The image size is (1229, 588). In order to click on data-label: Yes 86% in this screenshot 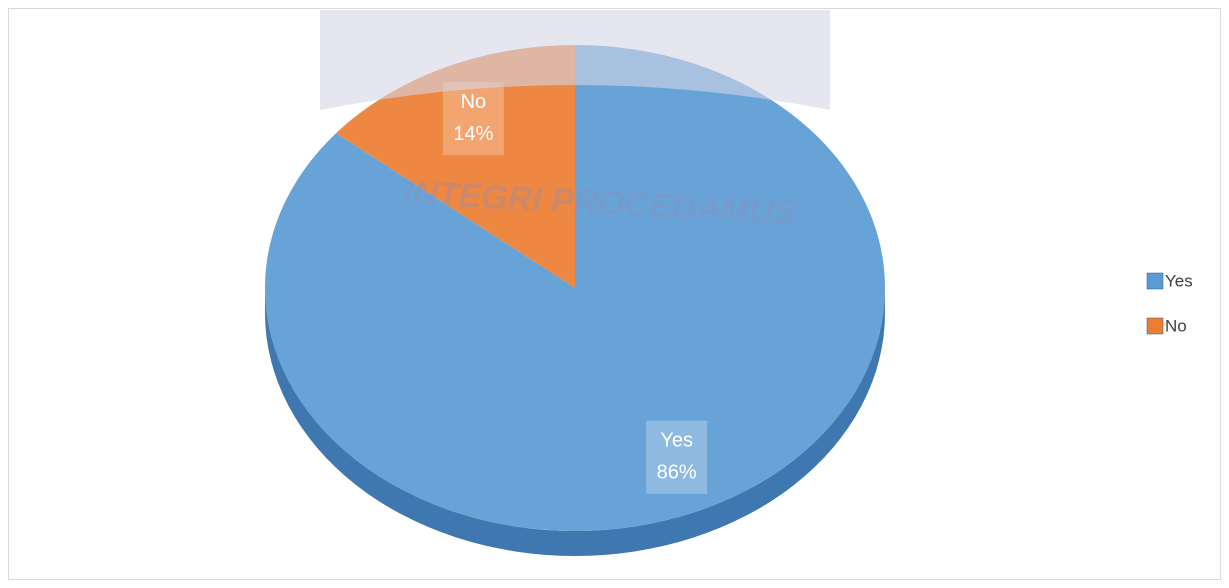, I will do `click(677, 457)`.